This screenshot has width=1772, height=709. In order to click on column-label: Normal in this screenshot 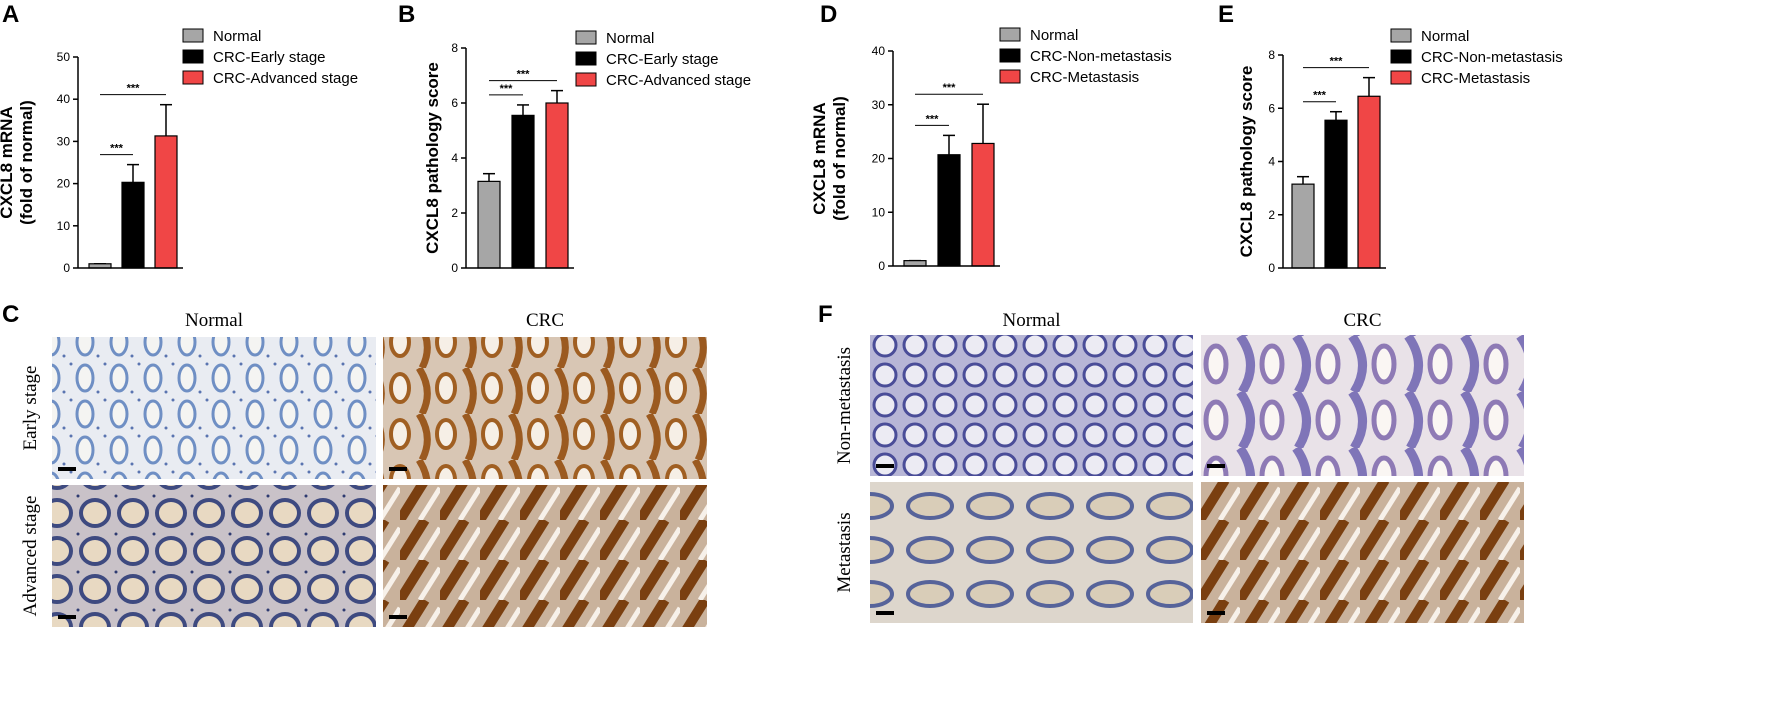, I will do `click(1031, 320)`.